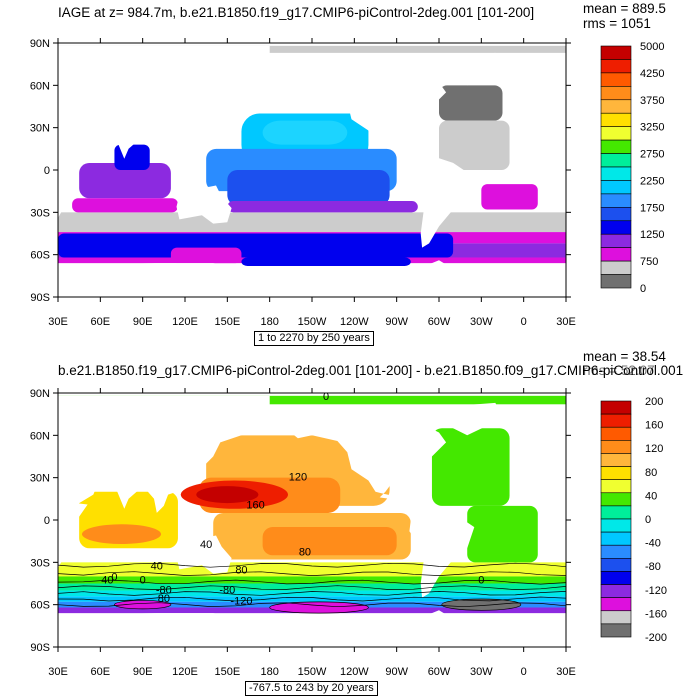  What do you see at coordinates (312, 580) in the screenshot?
I see `stripe-green` at bounding box center [312, 580].